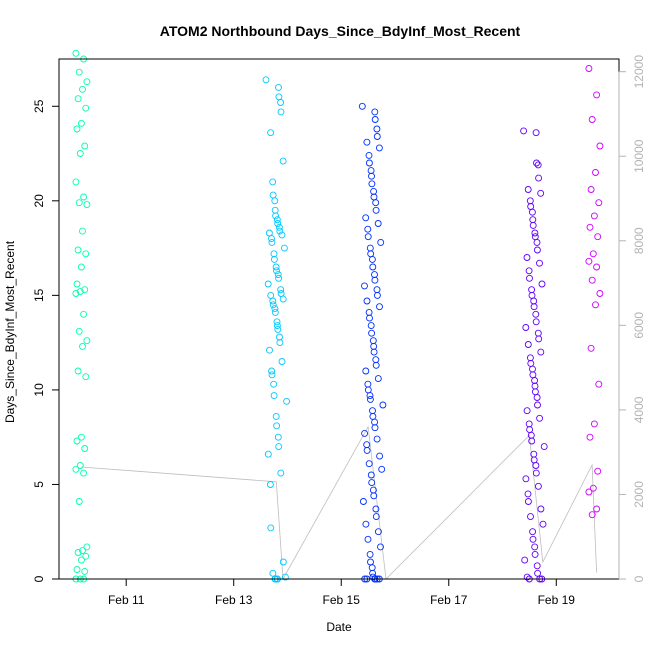 The image size is (650, 650). Describe the element at coordinates (39, 390) in the screenshot. I see `y-tick-label: 10` at that location.